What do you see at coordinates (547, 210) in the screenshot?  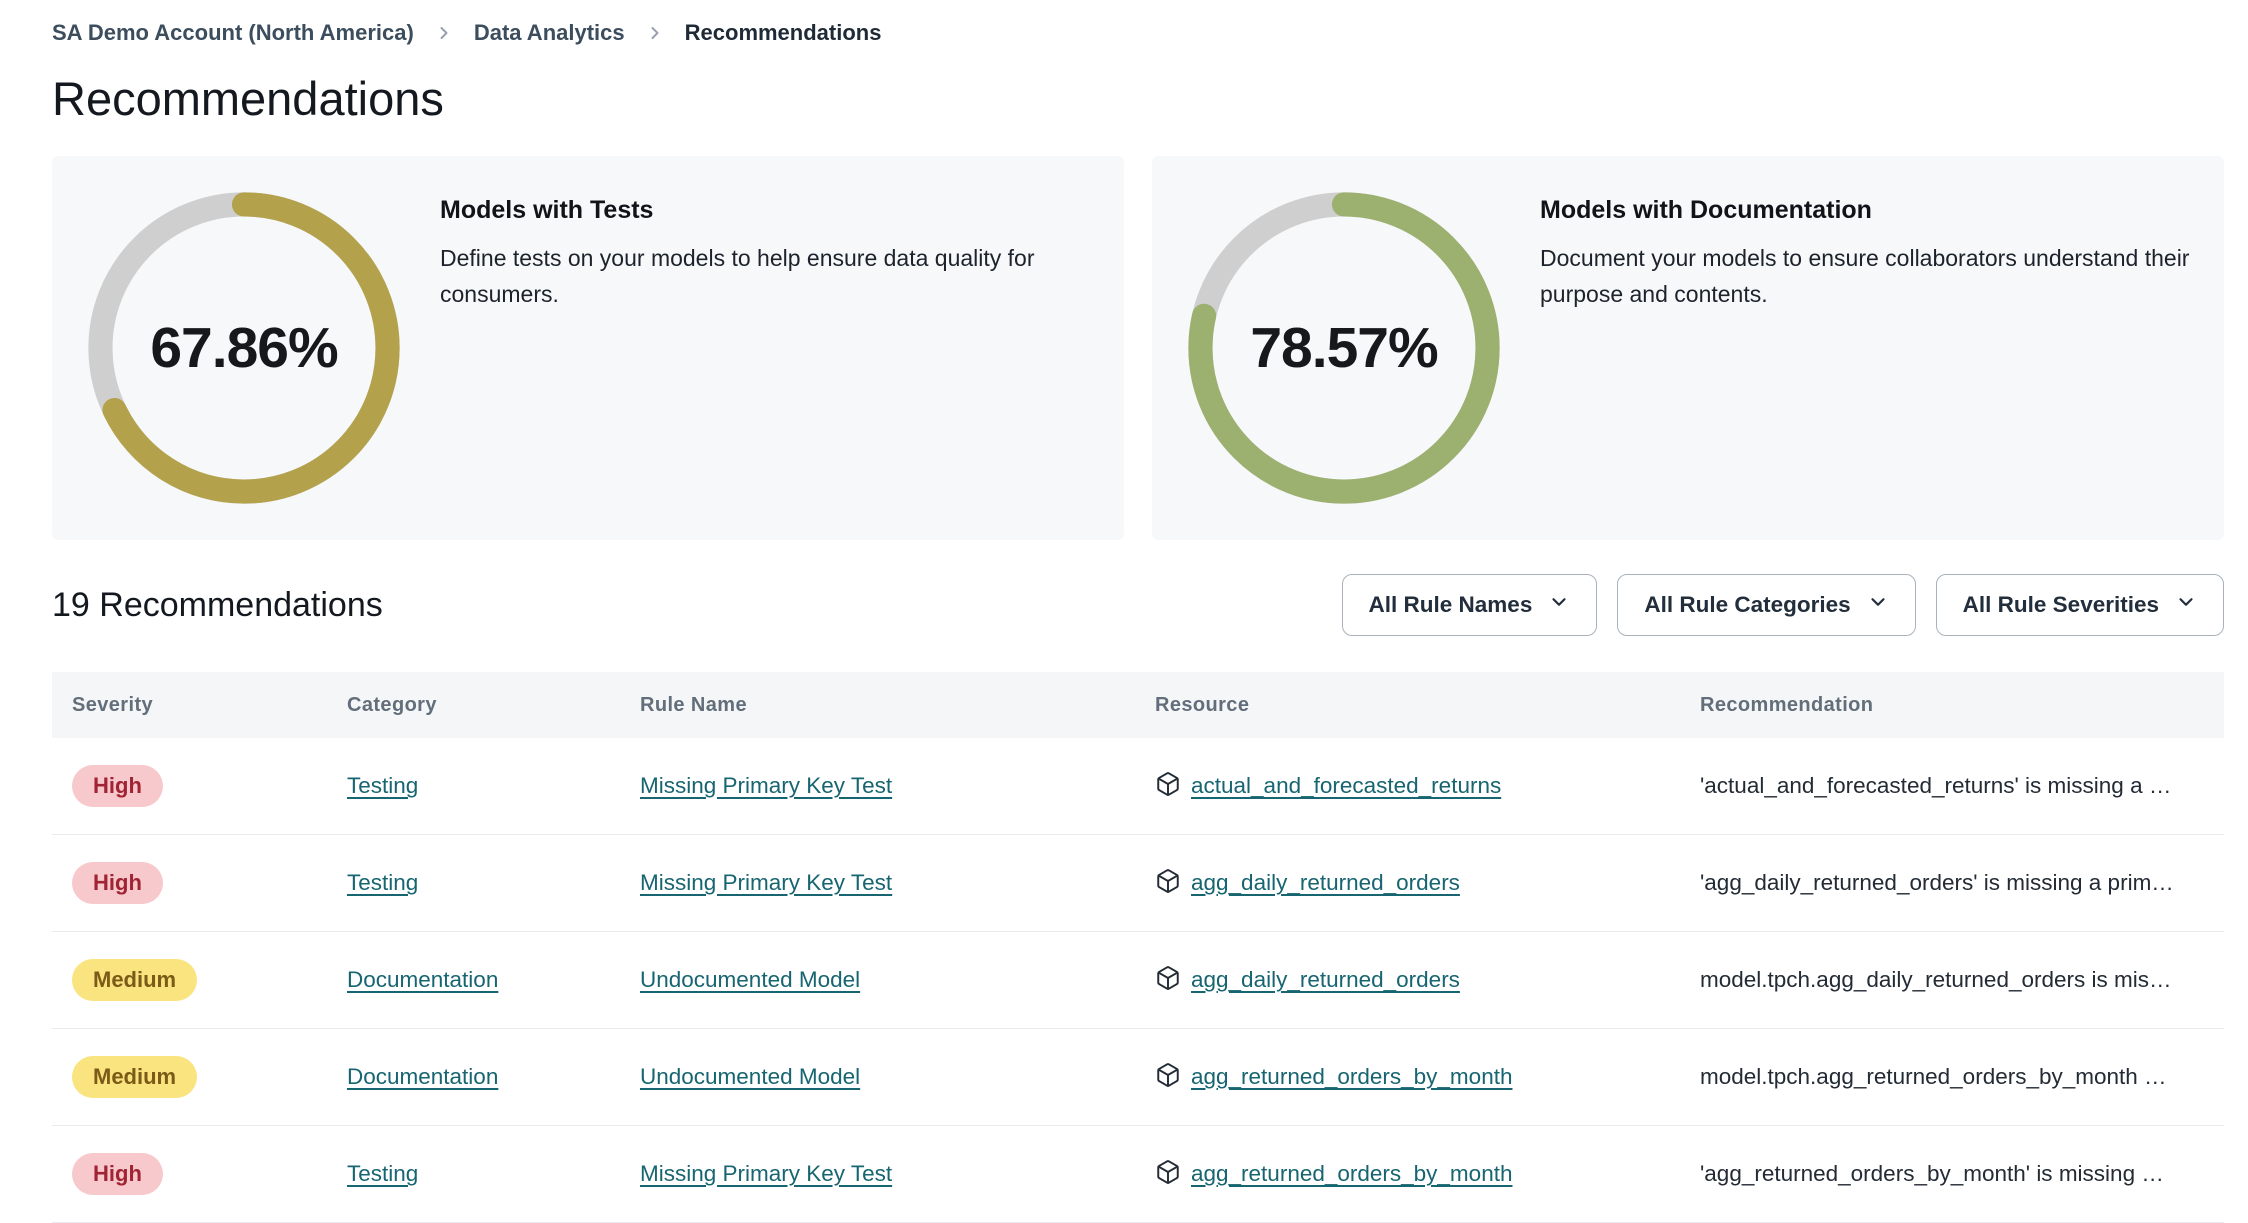 I see `card-title: Models with Tests` at bounding box center [547, 210].